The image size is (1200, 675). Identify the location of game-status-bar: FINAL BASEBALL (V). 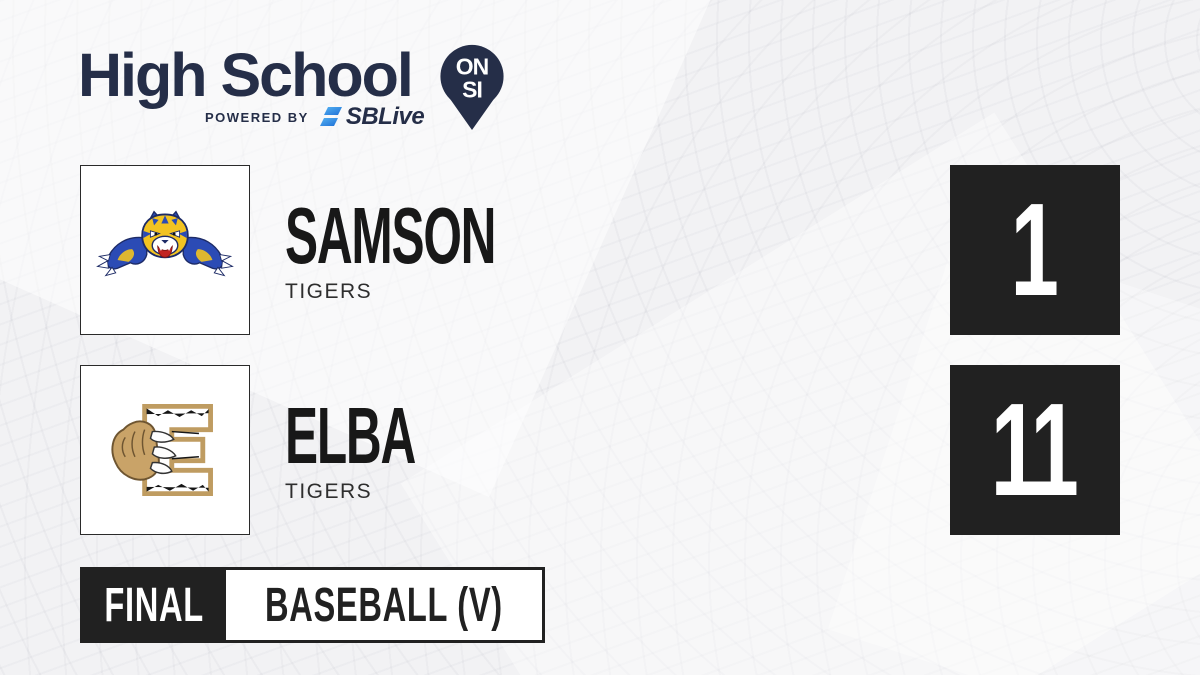
(312, 605).